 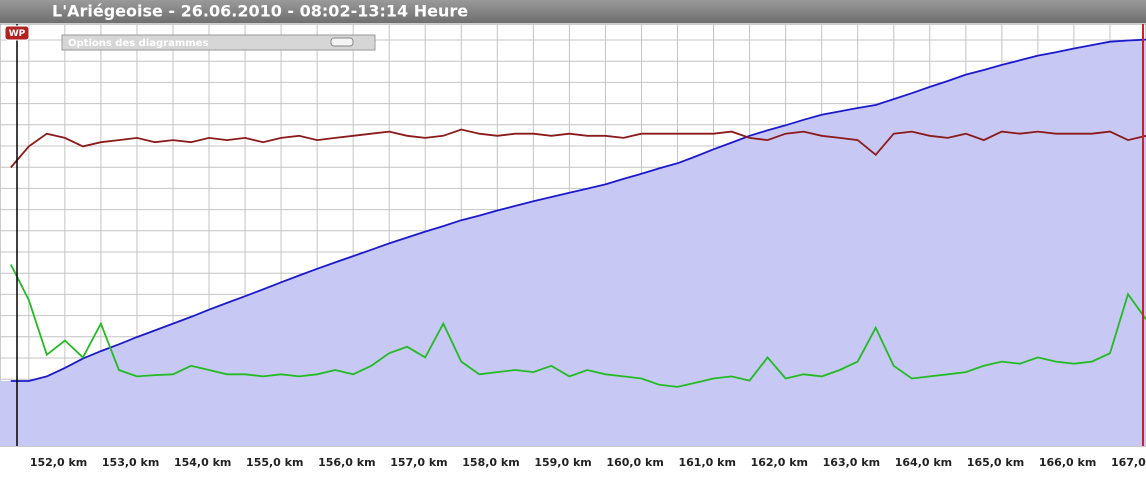 What do you see at coordinates (130, 462) in the screenshot?
I see `x-tick-label: 153,0 km` at bounding box center [130, 462].